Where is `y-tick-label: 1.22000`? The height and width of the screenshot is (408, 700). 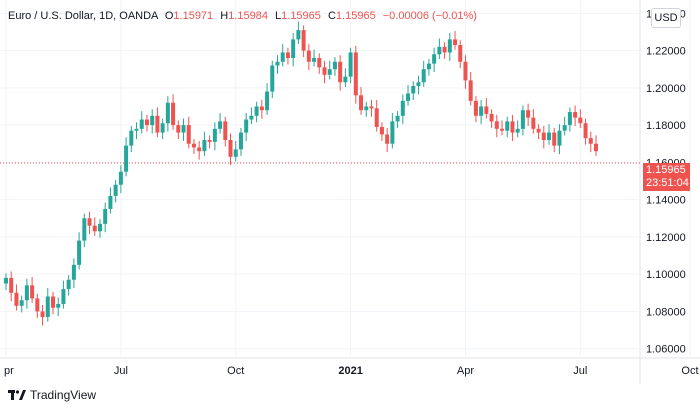
y-tick-label: 1.22000 is located at coordinates (666, 52).